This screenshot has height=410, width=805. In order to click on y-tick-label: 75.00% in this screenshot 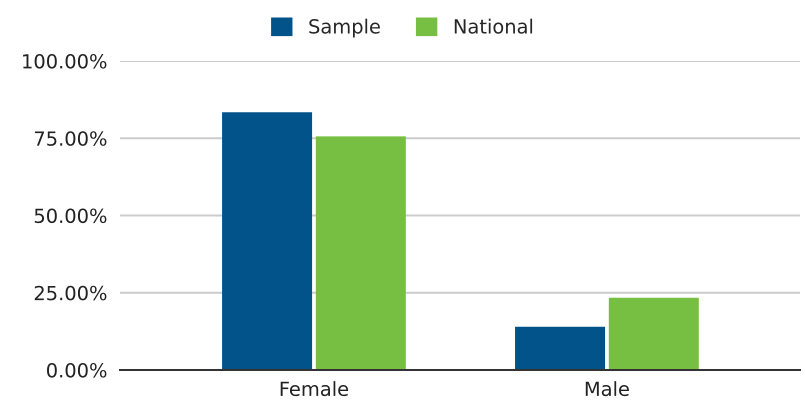, I will do `click(70, 138)`.